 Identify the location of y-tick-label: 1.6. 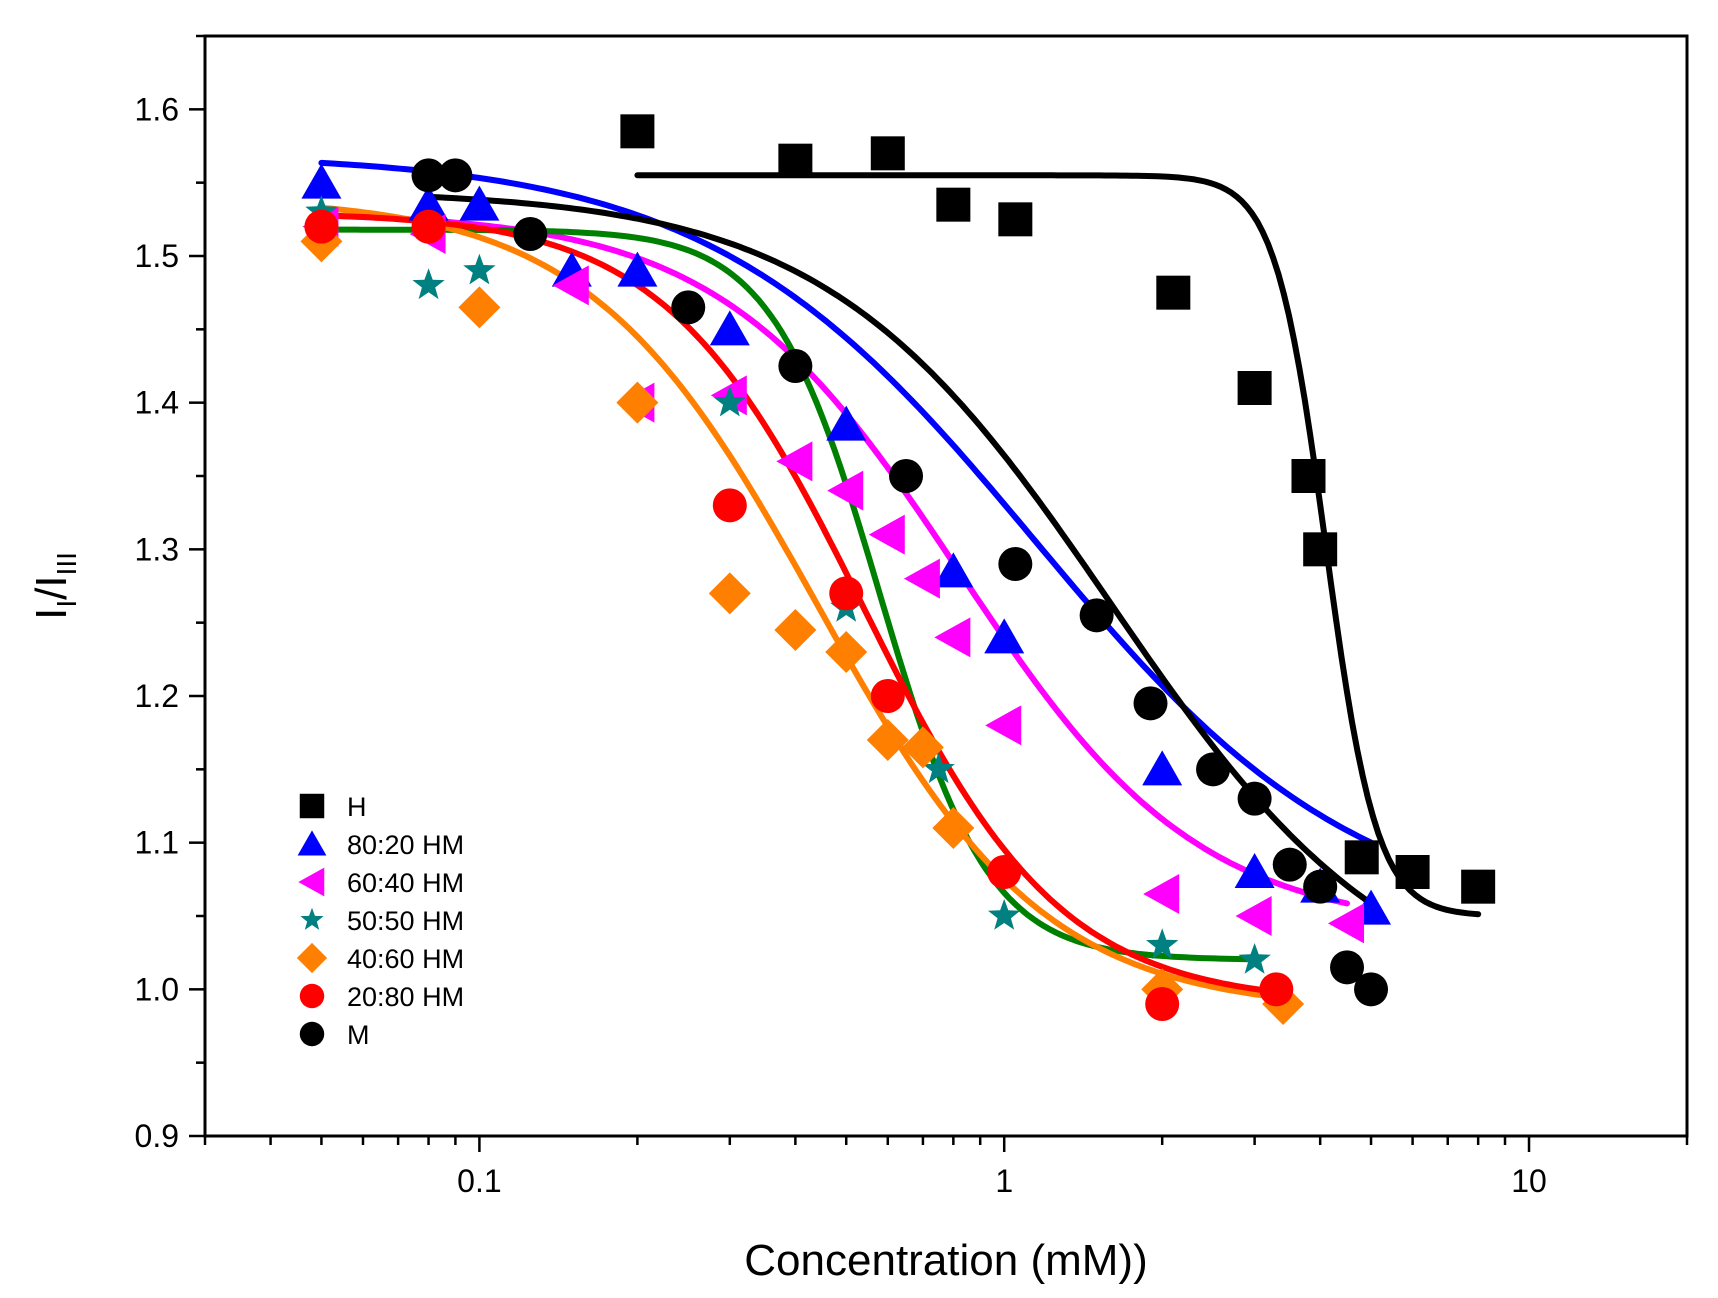
(157, 109).